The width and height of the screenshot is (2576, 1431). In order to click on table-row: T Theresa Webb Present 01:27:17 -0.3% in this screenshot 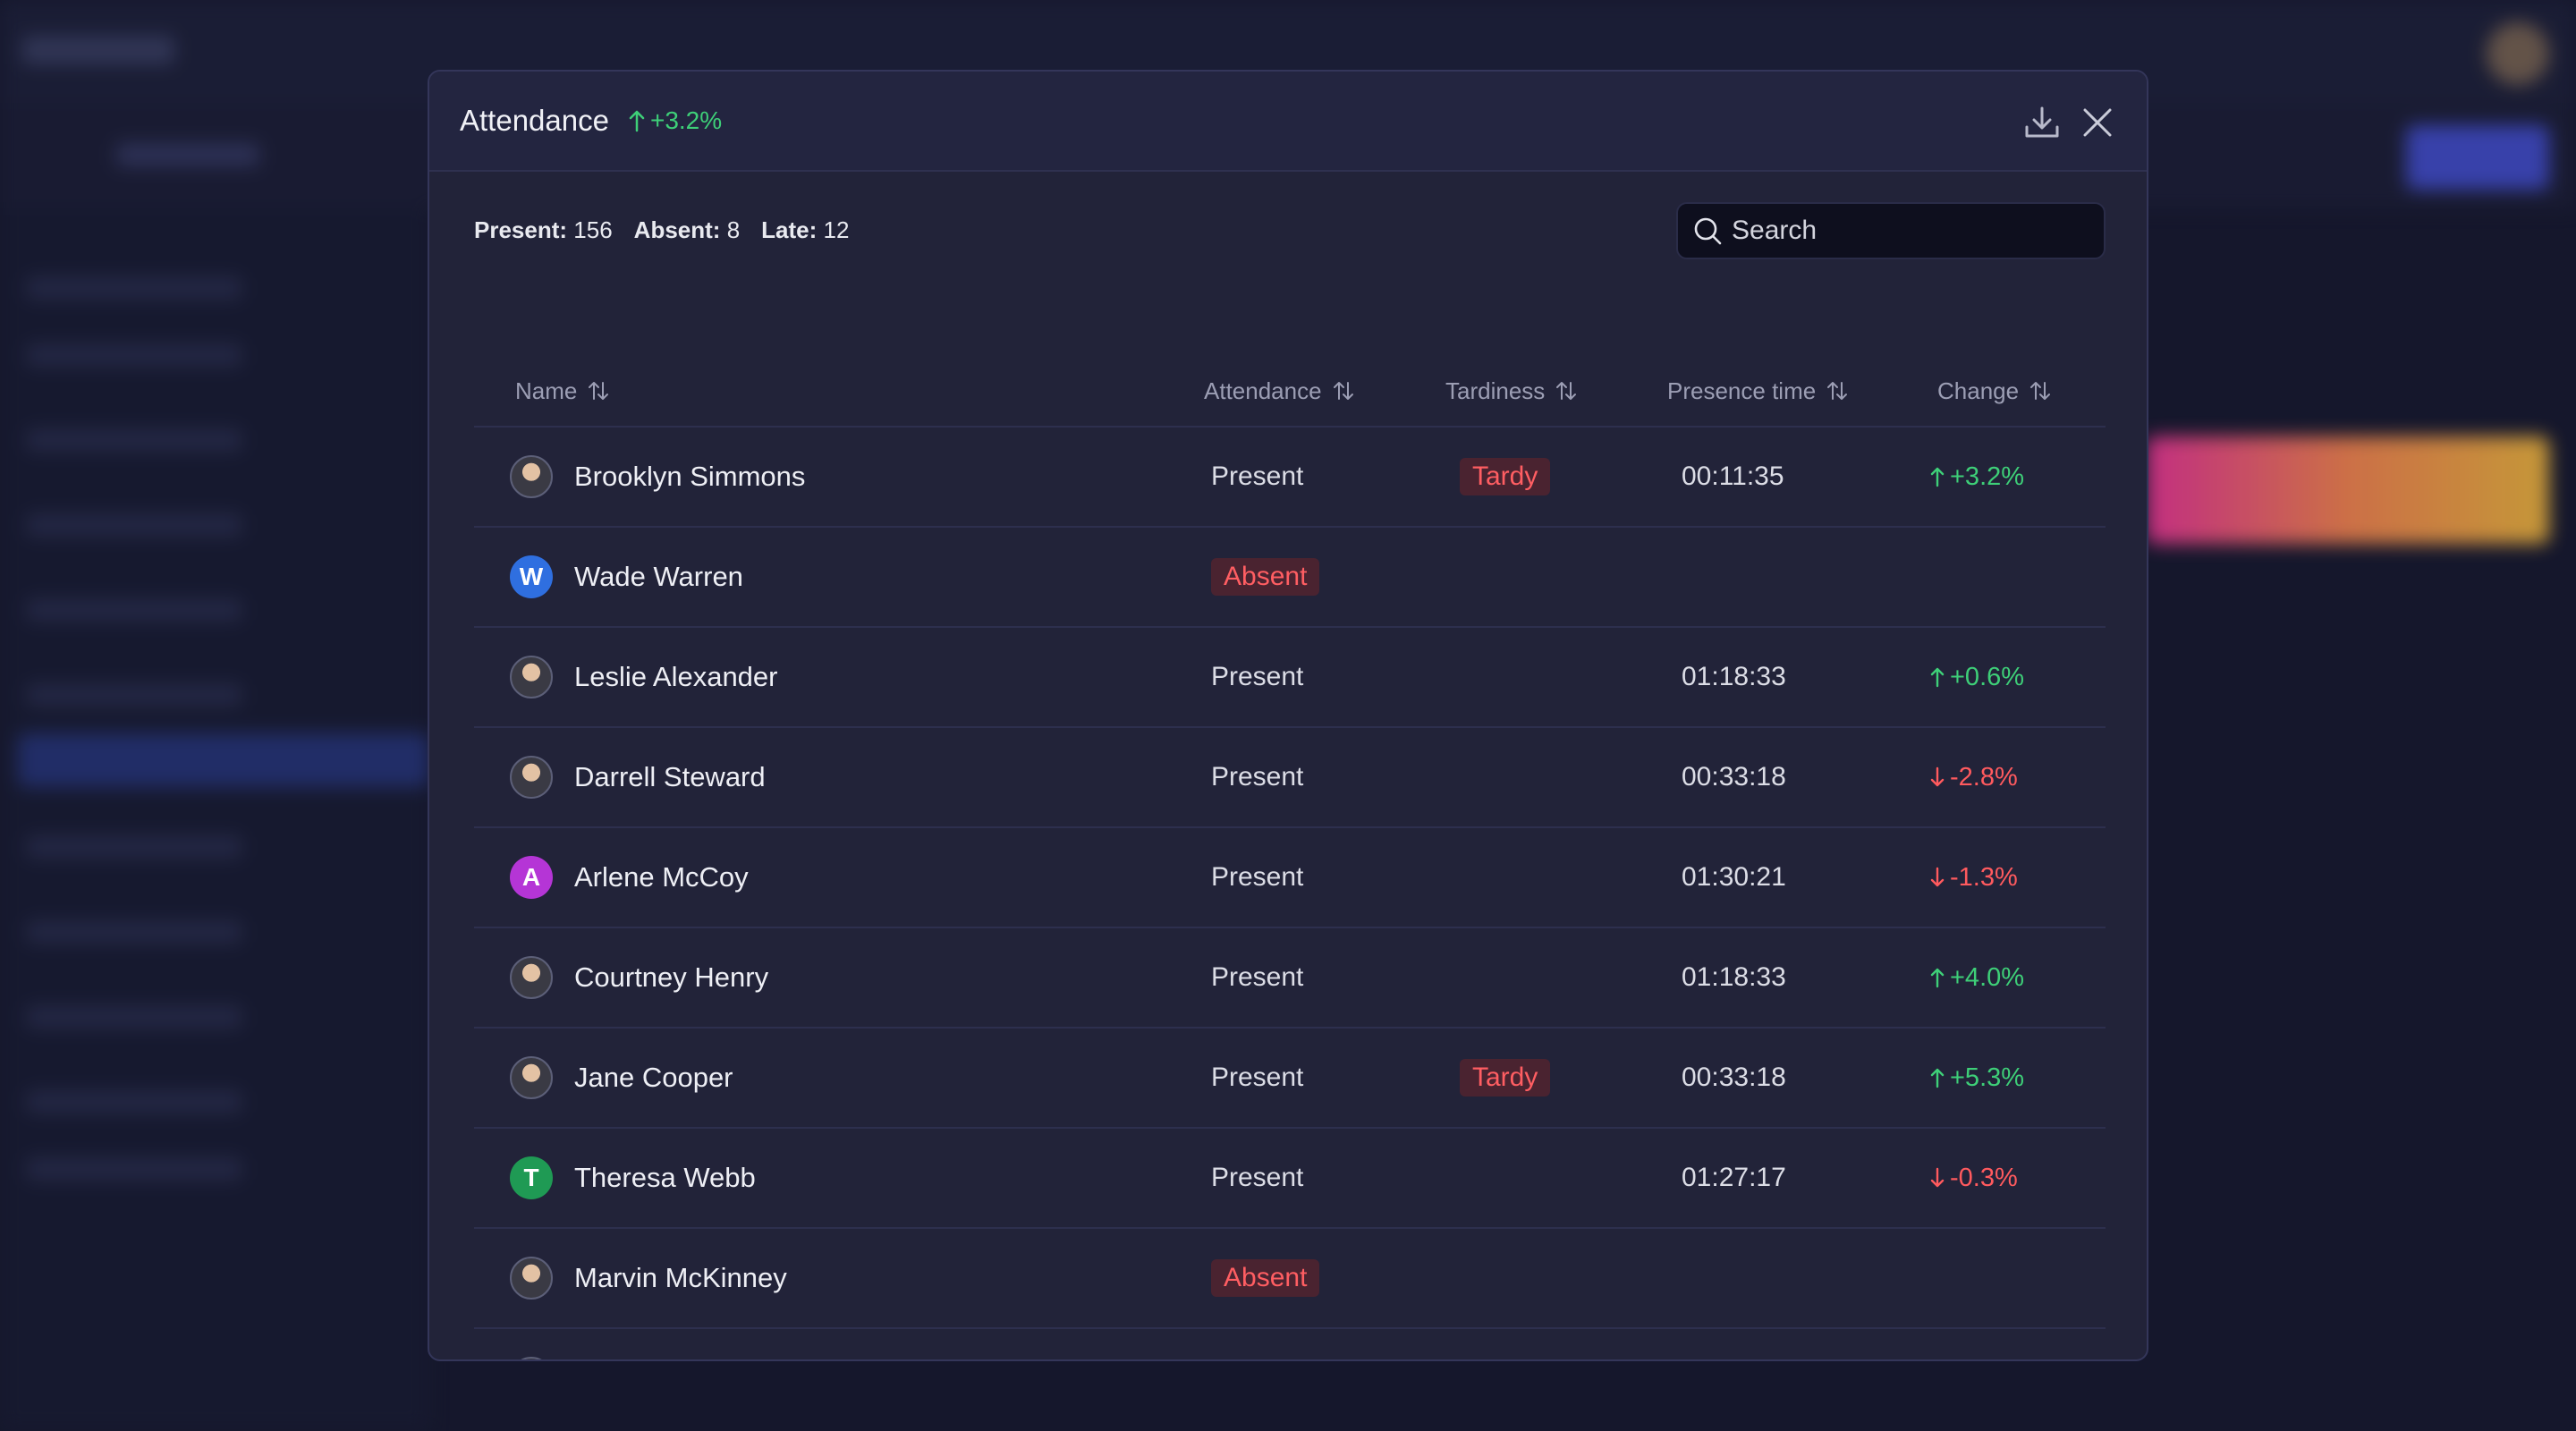, I will do `click(1290, 1179)`.